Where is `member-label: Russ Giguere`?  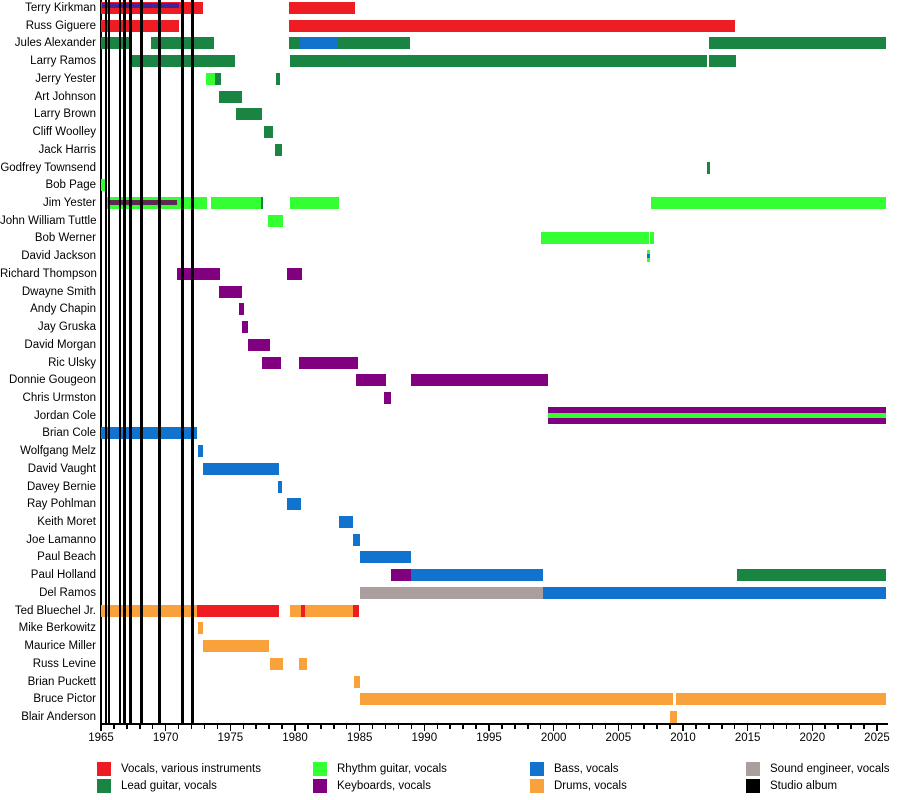 member-label: Russ Giguere is located at coordinates (60, 25).